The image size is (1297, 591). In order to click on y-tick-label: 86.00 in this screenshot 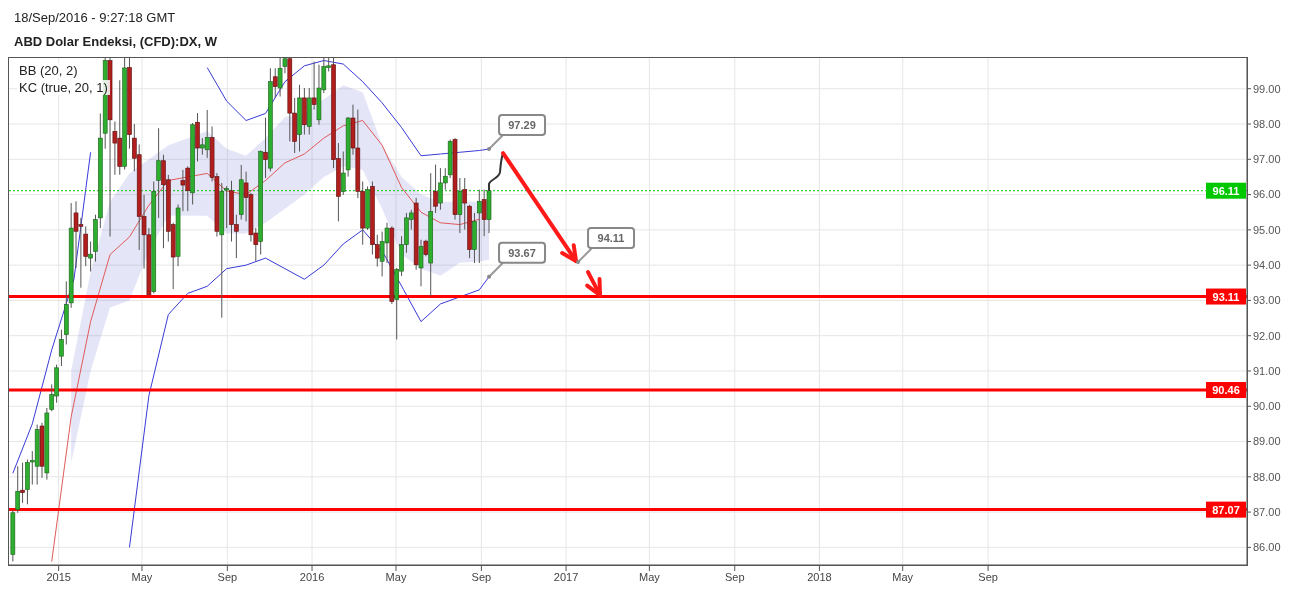, I will do `click(1267, 547)`.